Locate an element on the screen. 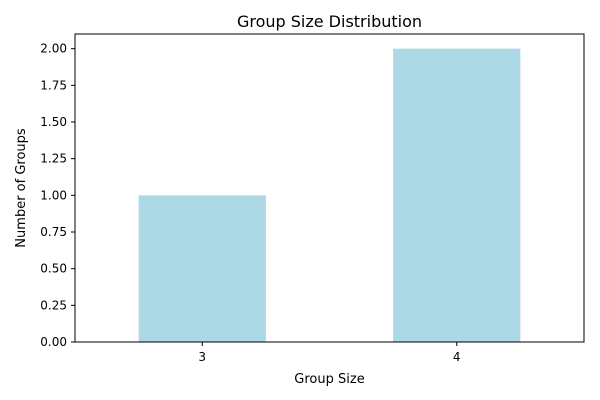 This screenshot has width=600, height=400. y-axis: 0.00 0.25 0.50 0.75 1.00 1.25 1.50 1.75 2.00 is located at coordinates (57, 195).